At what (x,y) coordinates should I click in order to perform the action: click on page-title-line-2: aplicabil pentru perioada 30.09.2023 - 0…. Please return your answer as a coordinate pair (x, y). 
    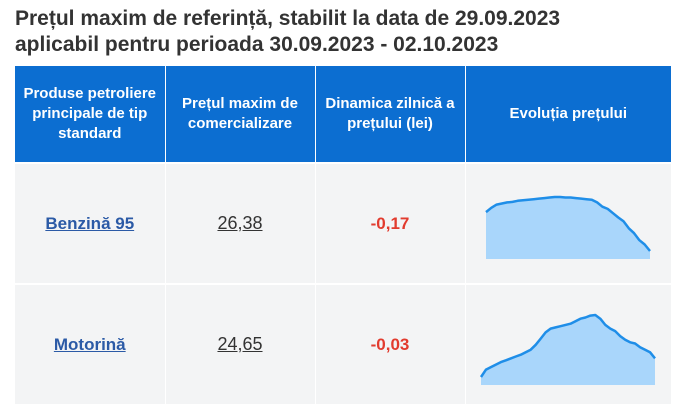
    Looking at the image, I should click on (257, 44).